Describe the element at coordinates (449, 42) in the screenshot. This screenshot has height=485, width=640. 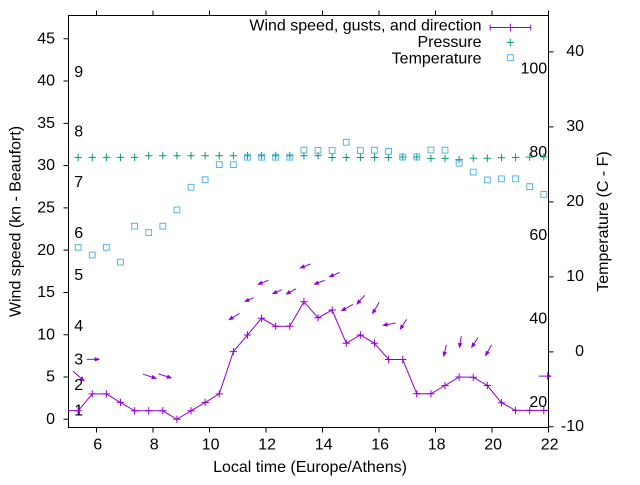
I see `svg-text: Pressure` at that location.